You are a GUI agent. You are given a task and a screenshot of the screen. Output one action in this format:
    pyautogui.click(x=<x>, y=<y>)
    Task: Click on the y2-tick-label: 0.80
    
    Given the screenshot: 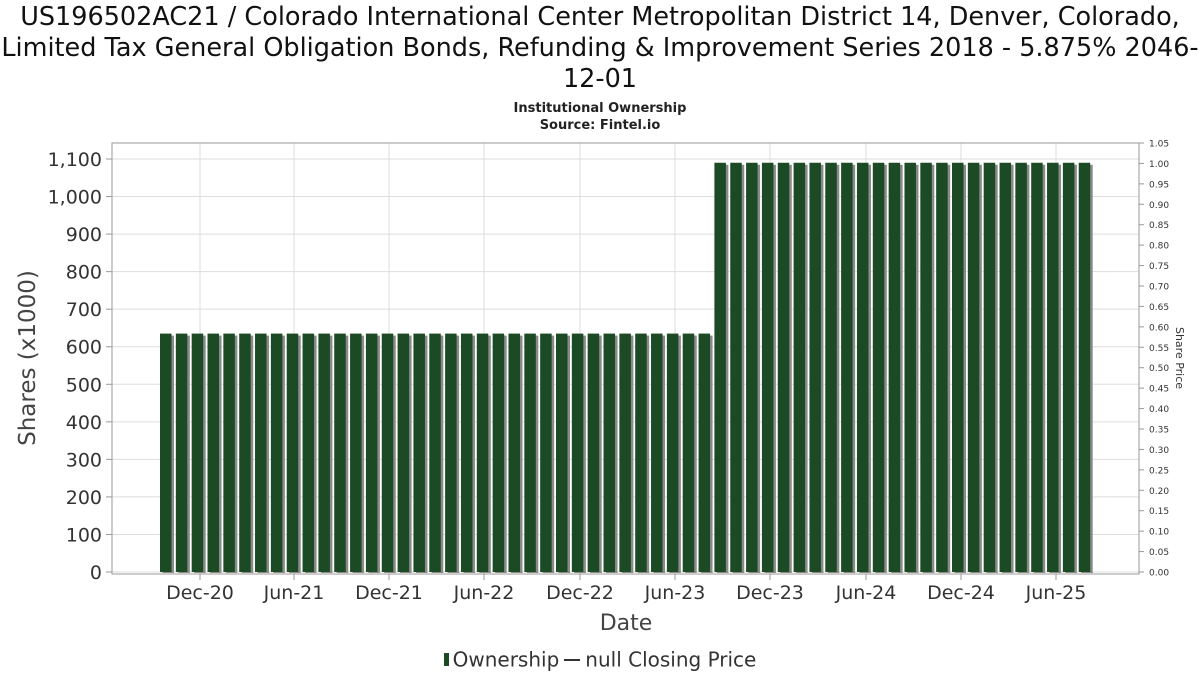 What is the action you would take?
    pyautogui.click(x=1159, y=247)
    